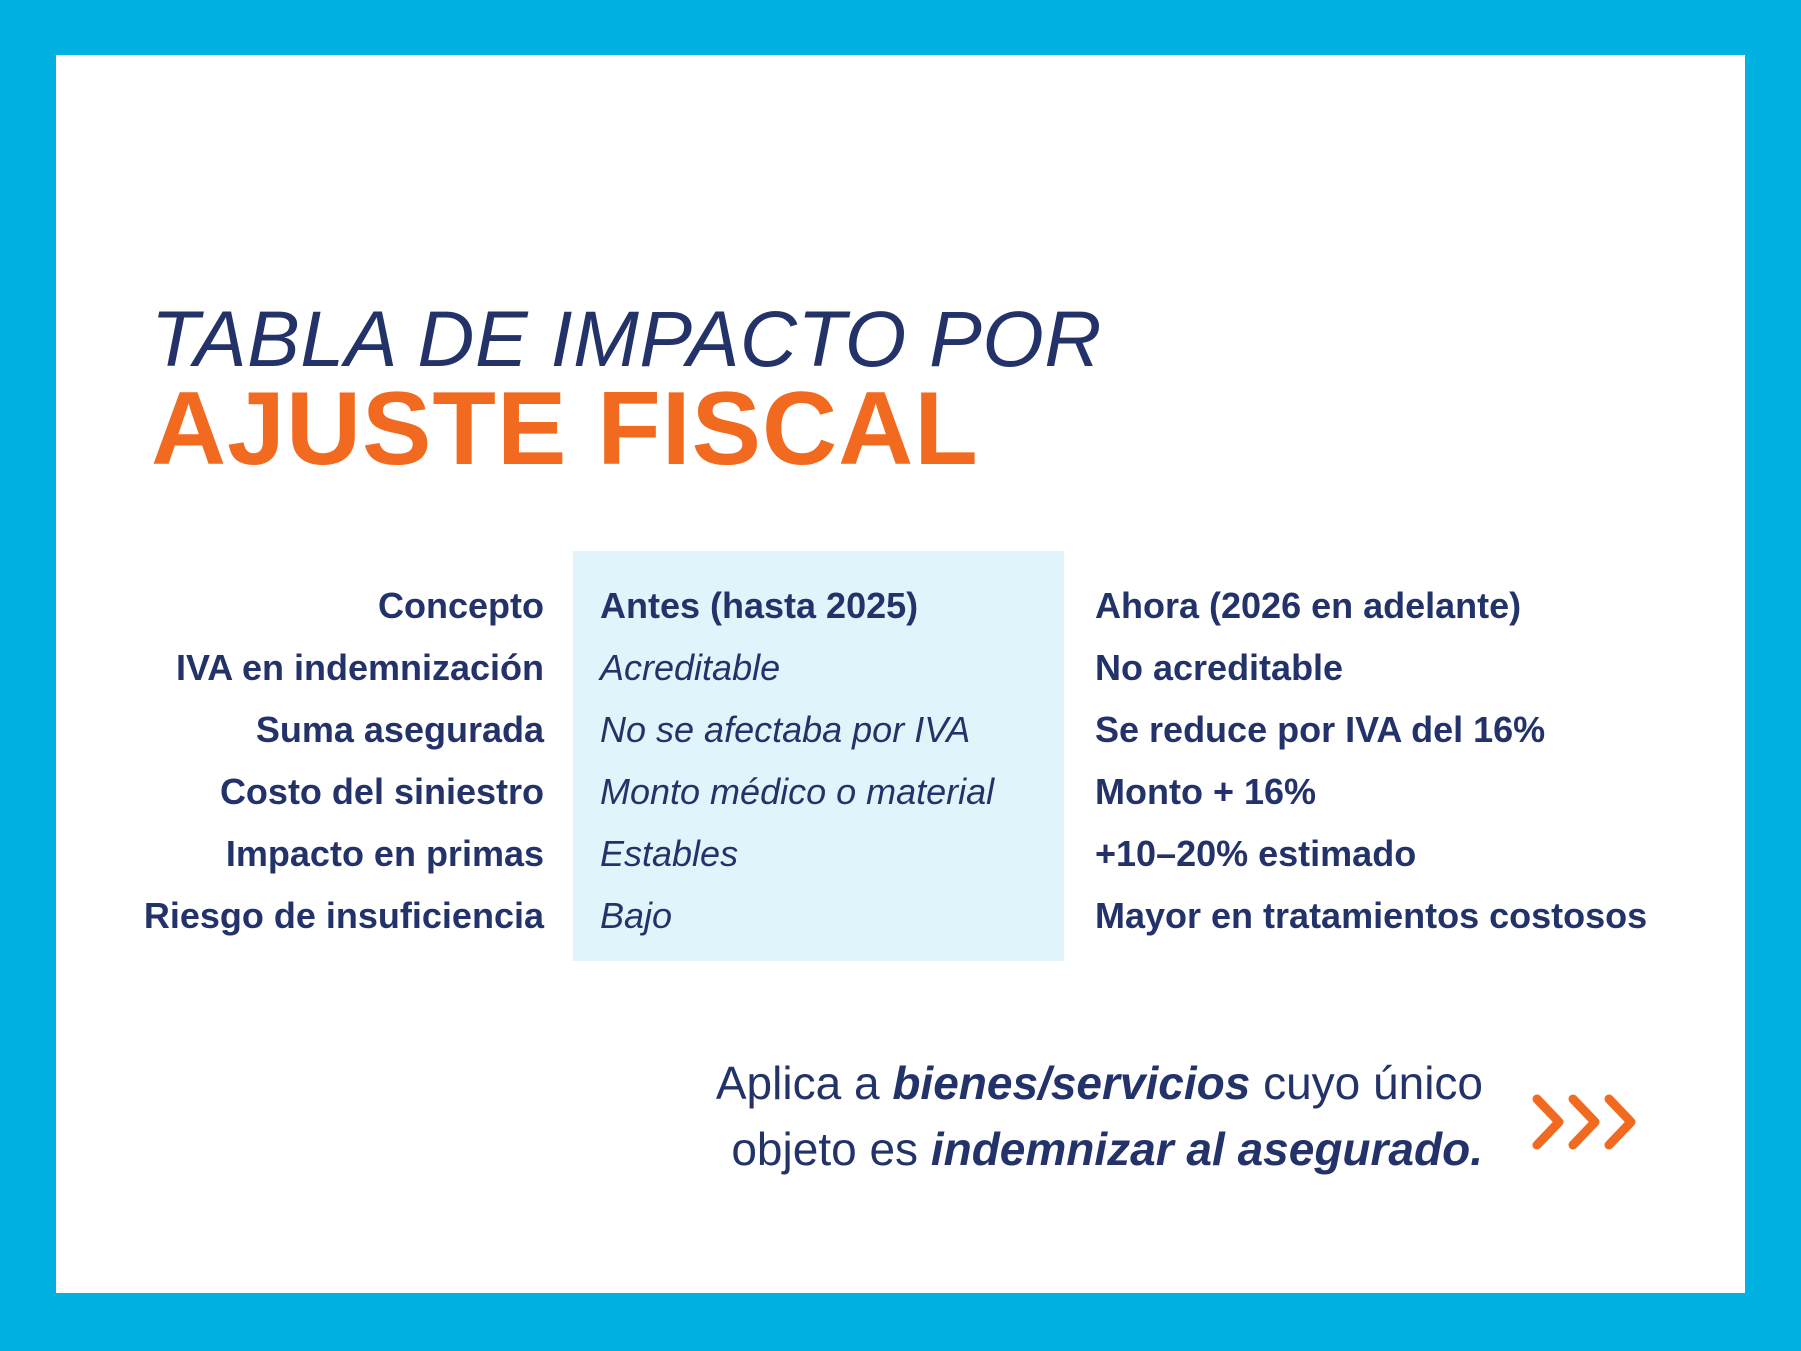 The height and width of the screenshot is (1351, 1801). Describe the element at coordinates (399, 729) in the screenshot. I see `concept-cell: Suma asegurada` at that location.